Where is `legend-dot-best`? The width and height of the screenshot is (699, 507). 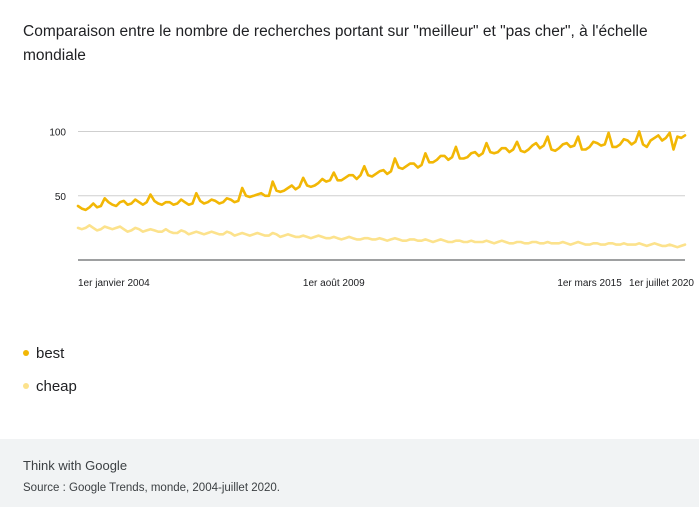 legend-dot-best is located at coordinates (26, 353).